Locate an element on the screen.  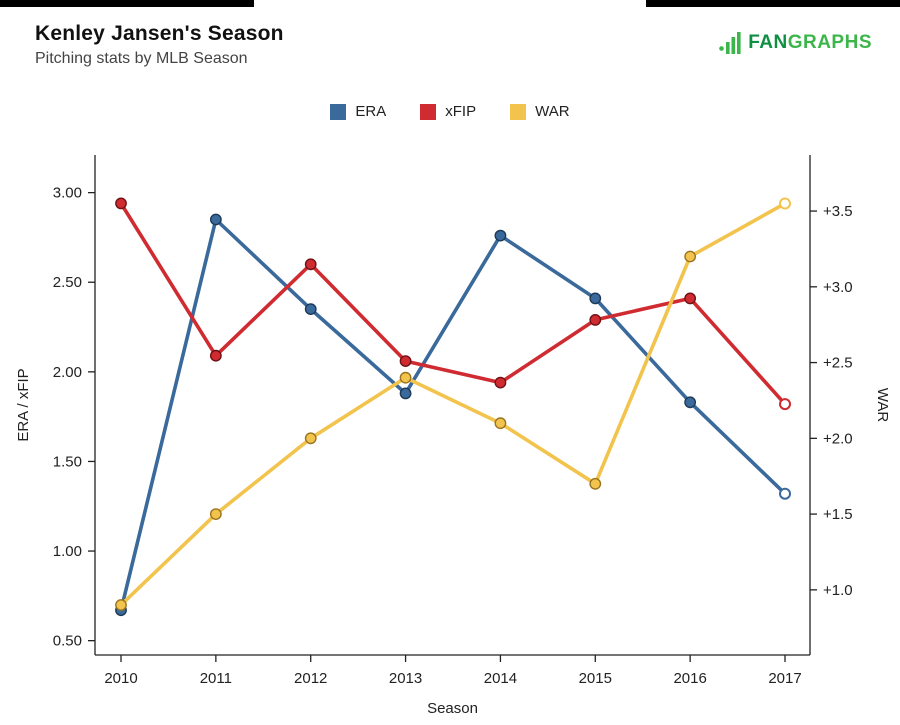
page-title: Kenley Jansen's Season is located at coordinates (159, 33).